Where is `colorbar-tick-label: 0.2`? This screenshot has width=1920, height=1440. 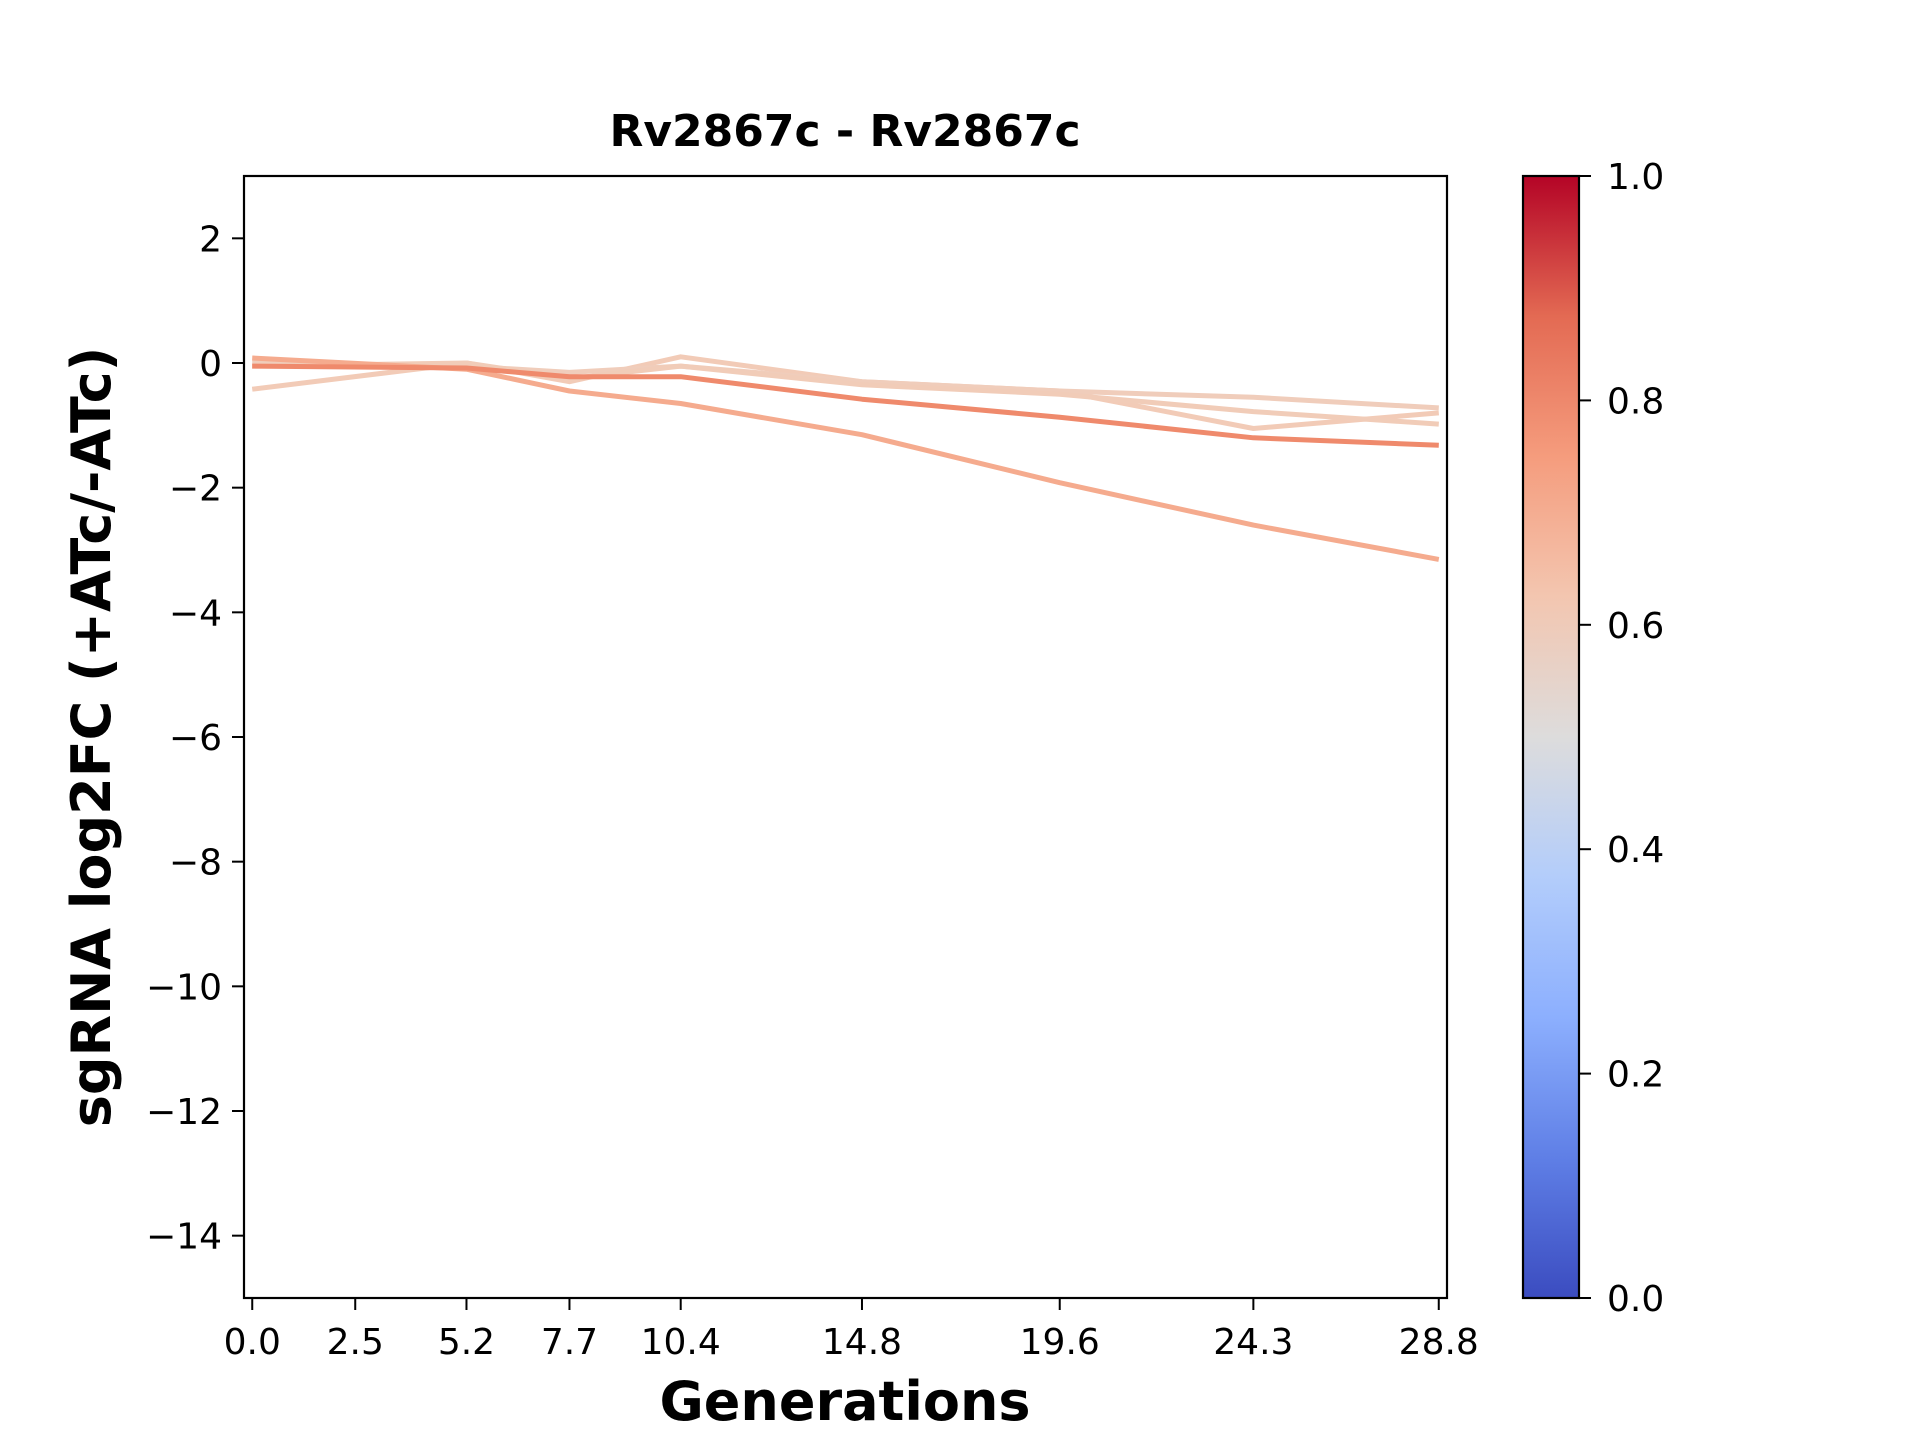 colorbar-tick-label: 0.2 is located at coordinates (1635, 1075).